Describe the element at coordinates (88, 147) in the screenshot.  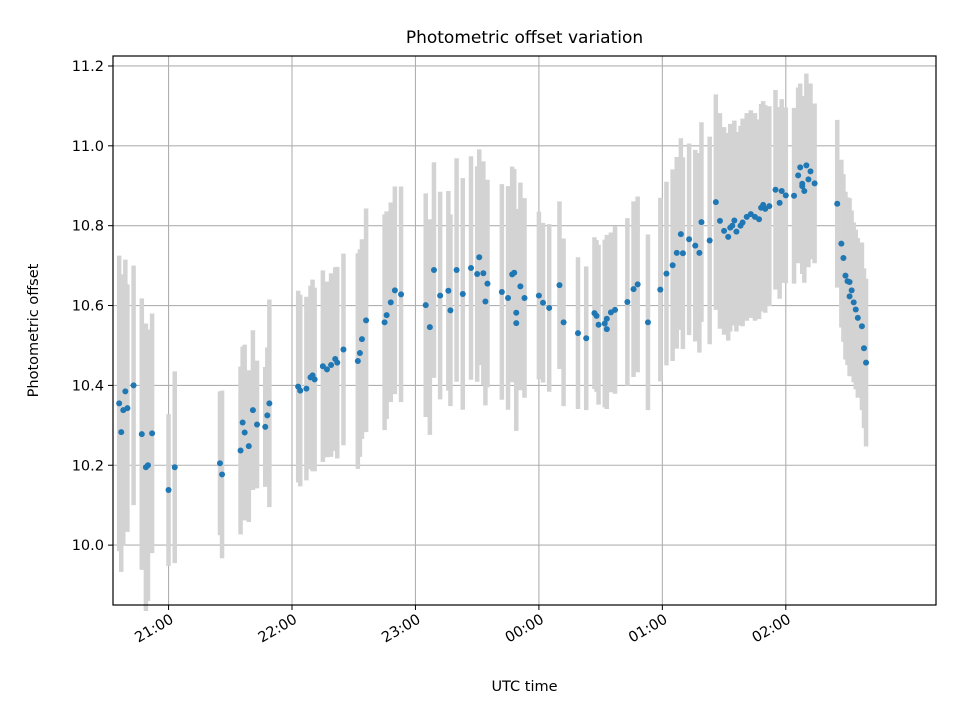
I see `y-tick-label: 11.0` at that location.